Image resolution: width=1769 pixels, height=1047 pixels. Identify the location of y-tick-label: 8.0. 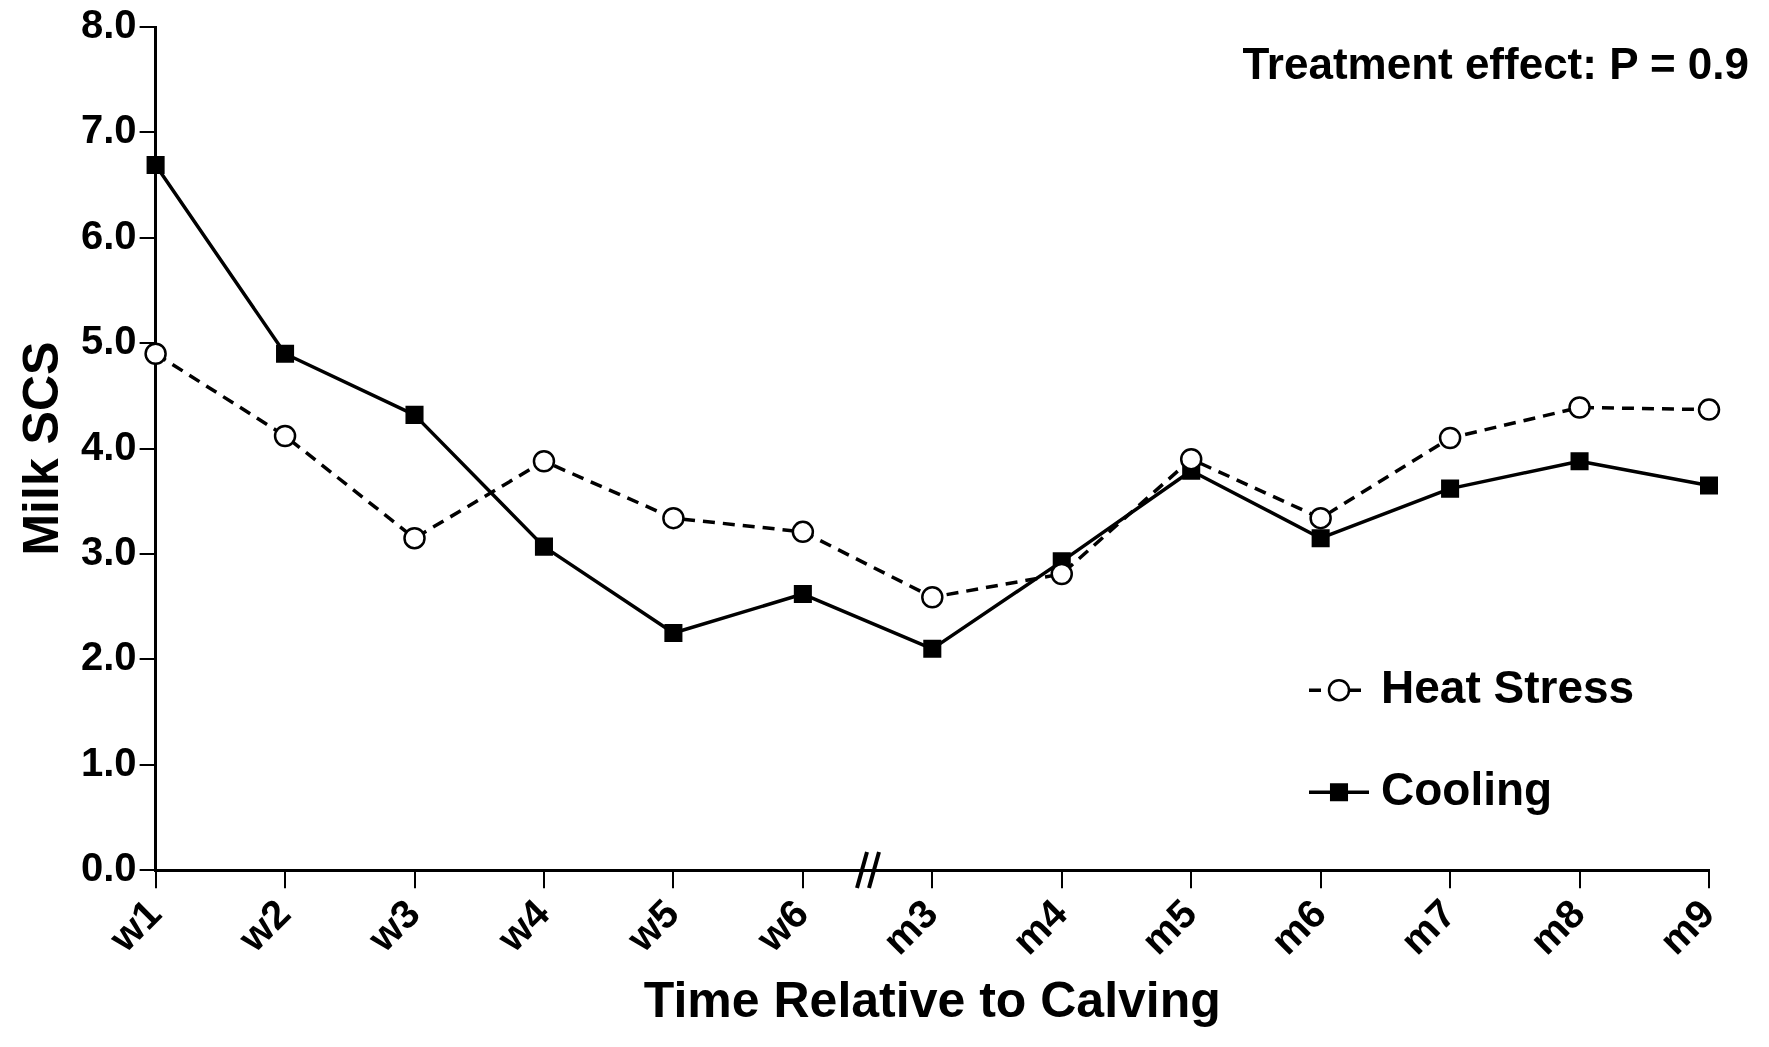
(109, 24).